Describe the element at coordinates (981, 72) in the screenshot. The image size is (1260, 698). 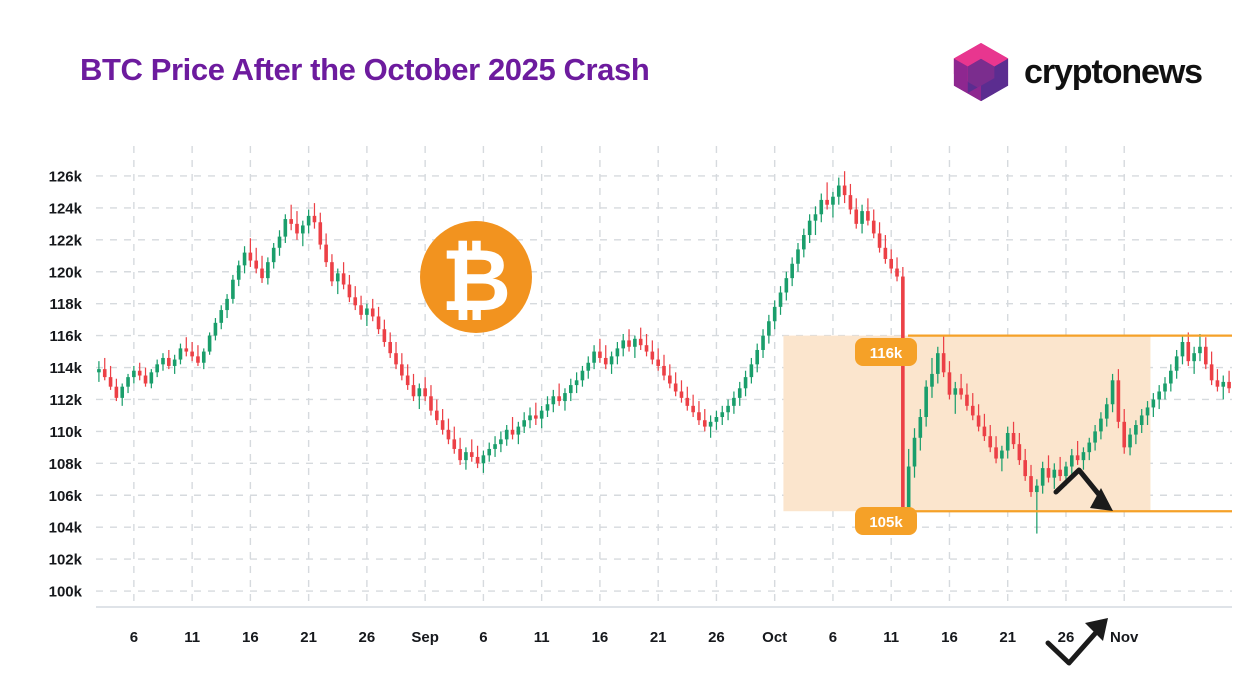
I see `cryptonews-cube-icon` at that location.